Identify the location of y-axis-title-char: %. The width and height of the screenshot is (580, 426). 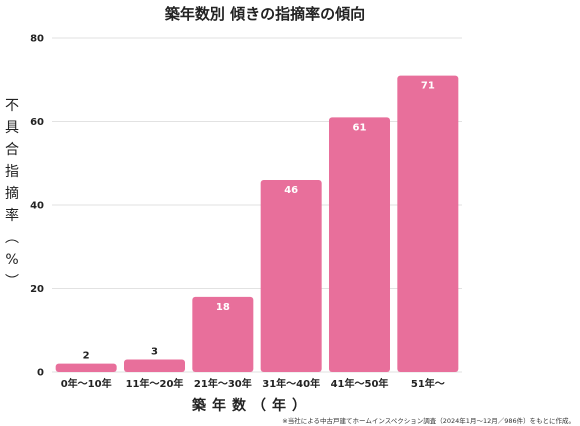
(11, 260).